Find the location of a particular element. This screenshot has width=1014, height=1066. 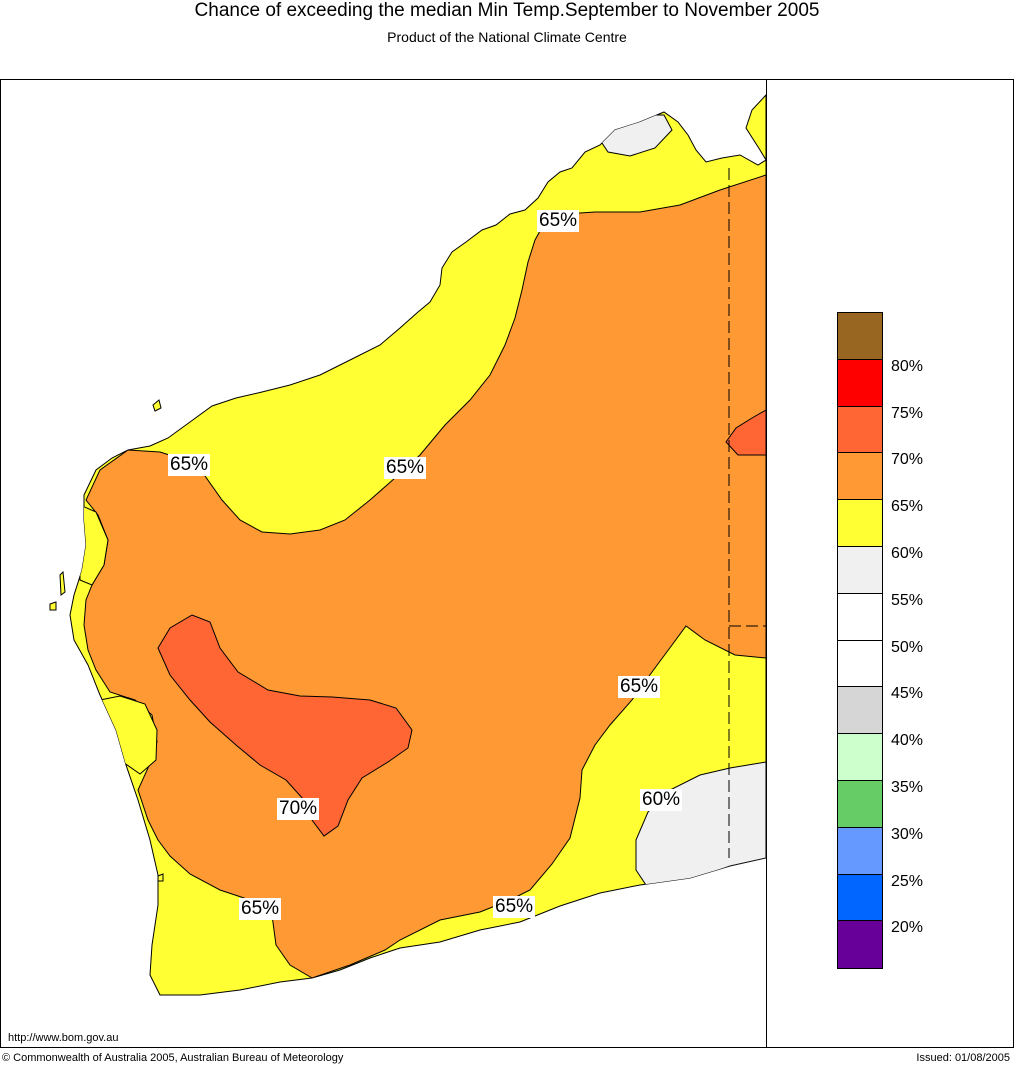

legend-tick-label: 30% is located at coordinates (907, 834).